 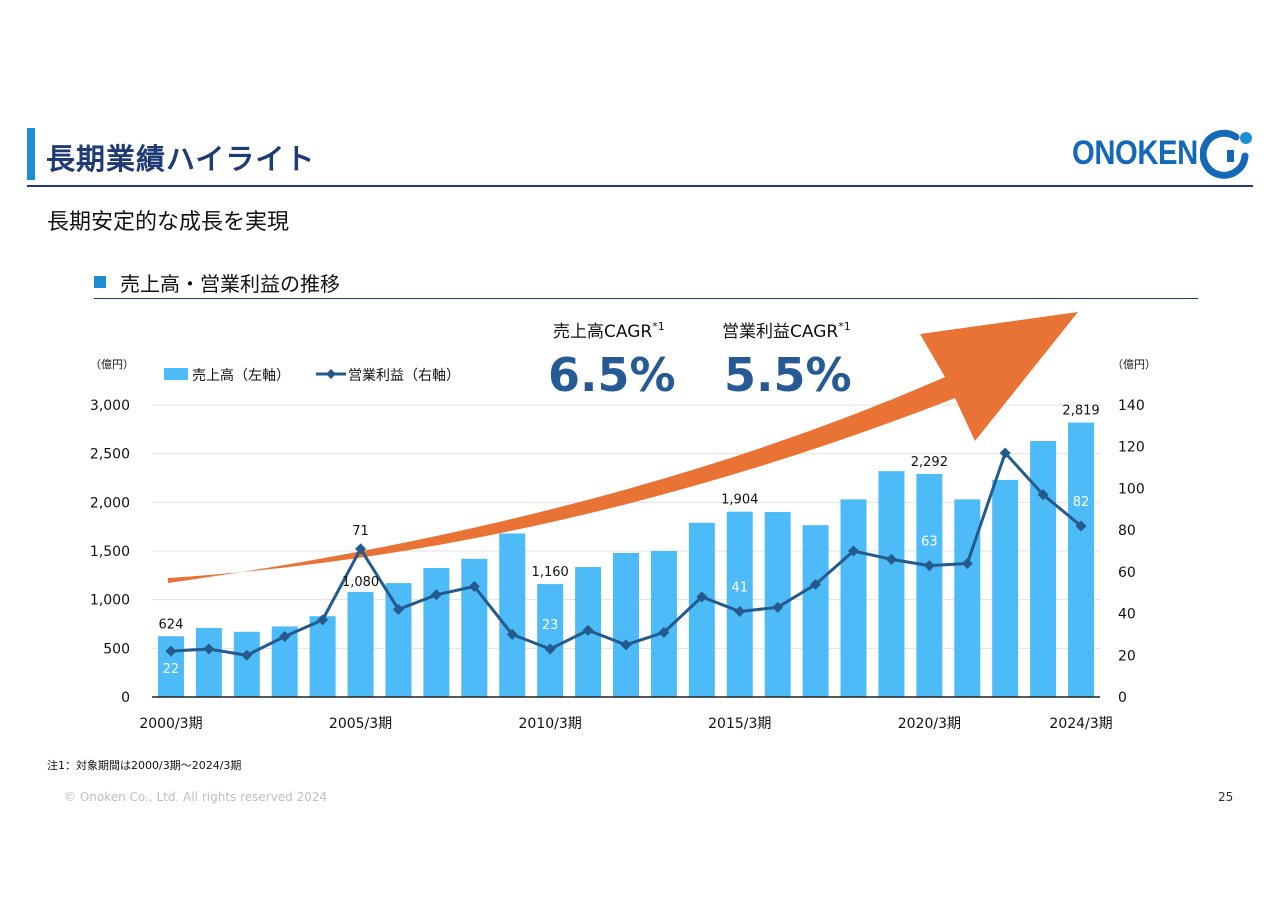 What do you see at coordinates (100, 282) in the screenshot?
I see `section-bullet-icon` at bounding box center [100, 282].